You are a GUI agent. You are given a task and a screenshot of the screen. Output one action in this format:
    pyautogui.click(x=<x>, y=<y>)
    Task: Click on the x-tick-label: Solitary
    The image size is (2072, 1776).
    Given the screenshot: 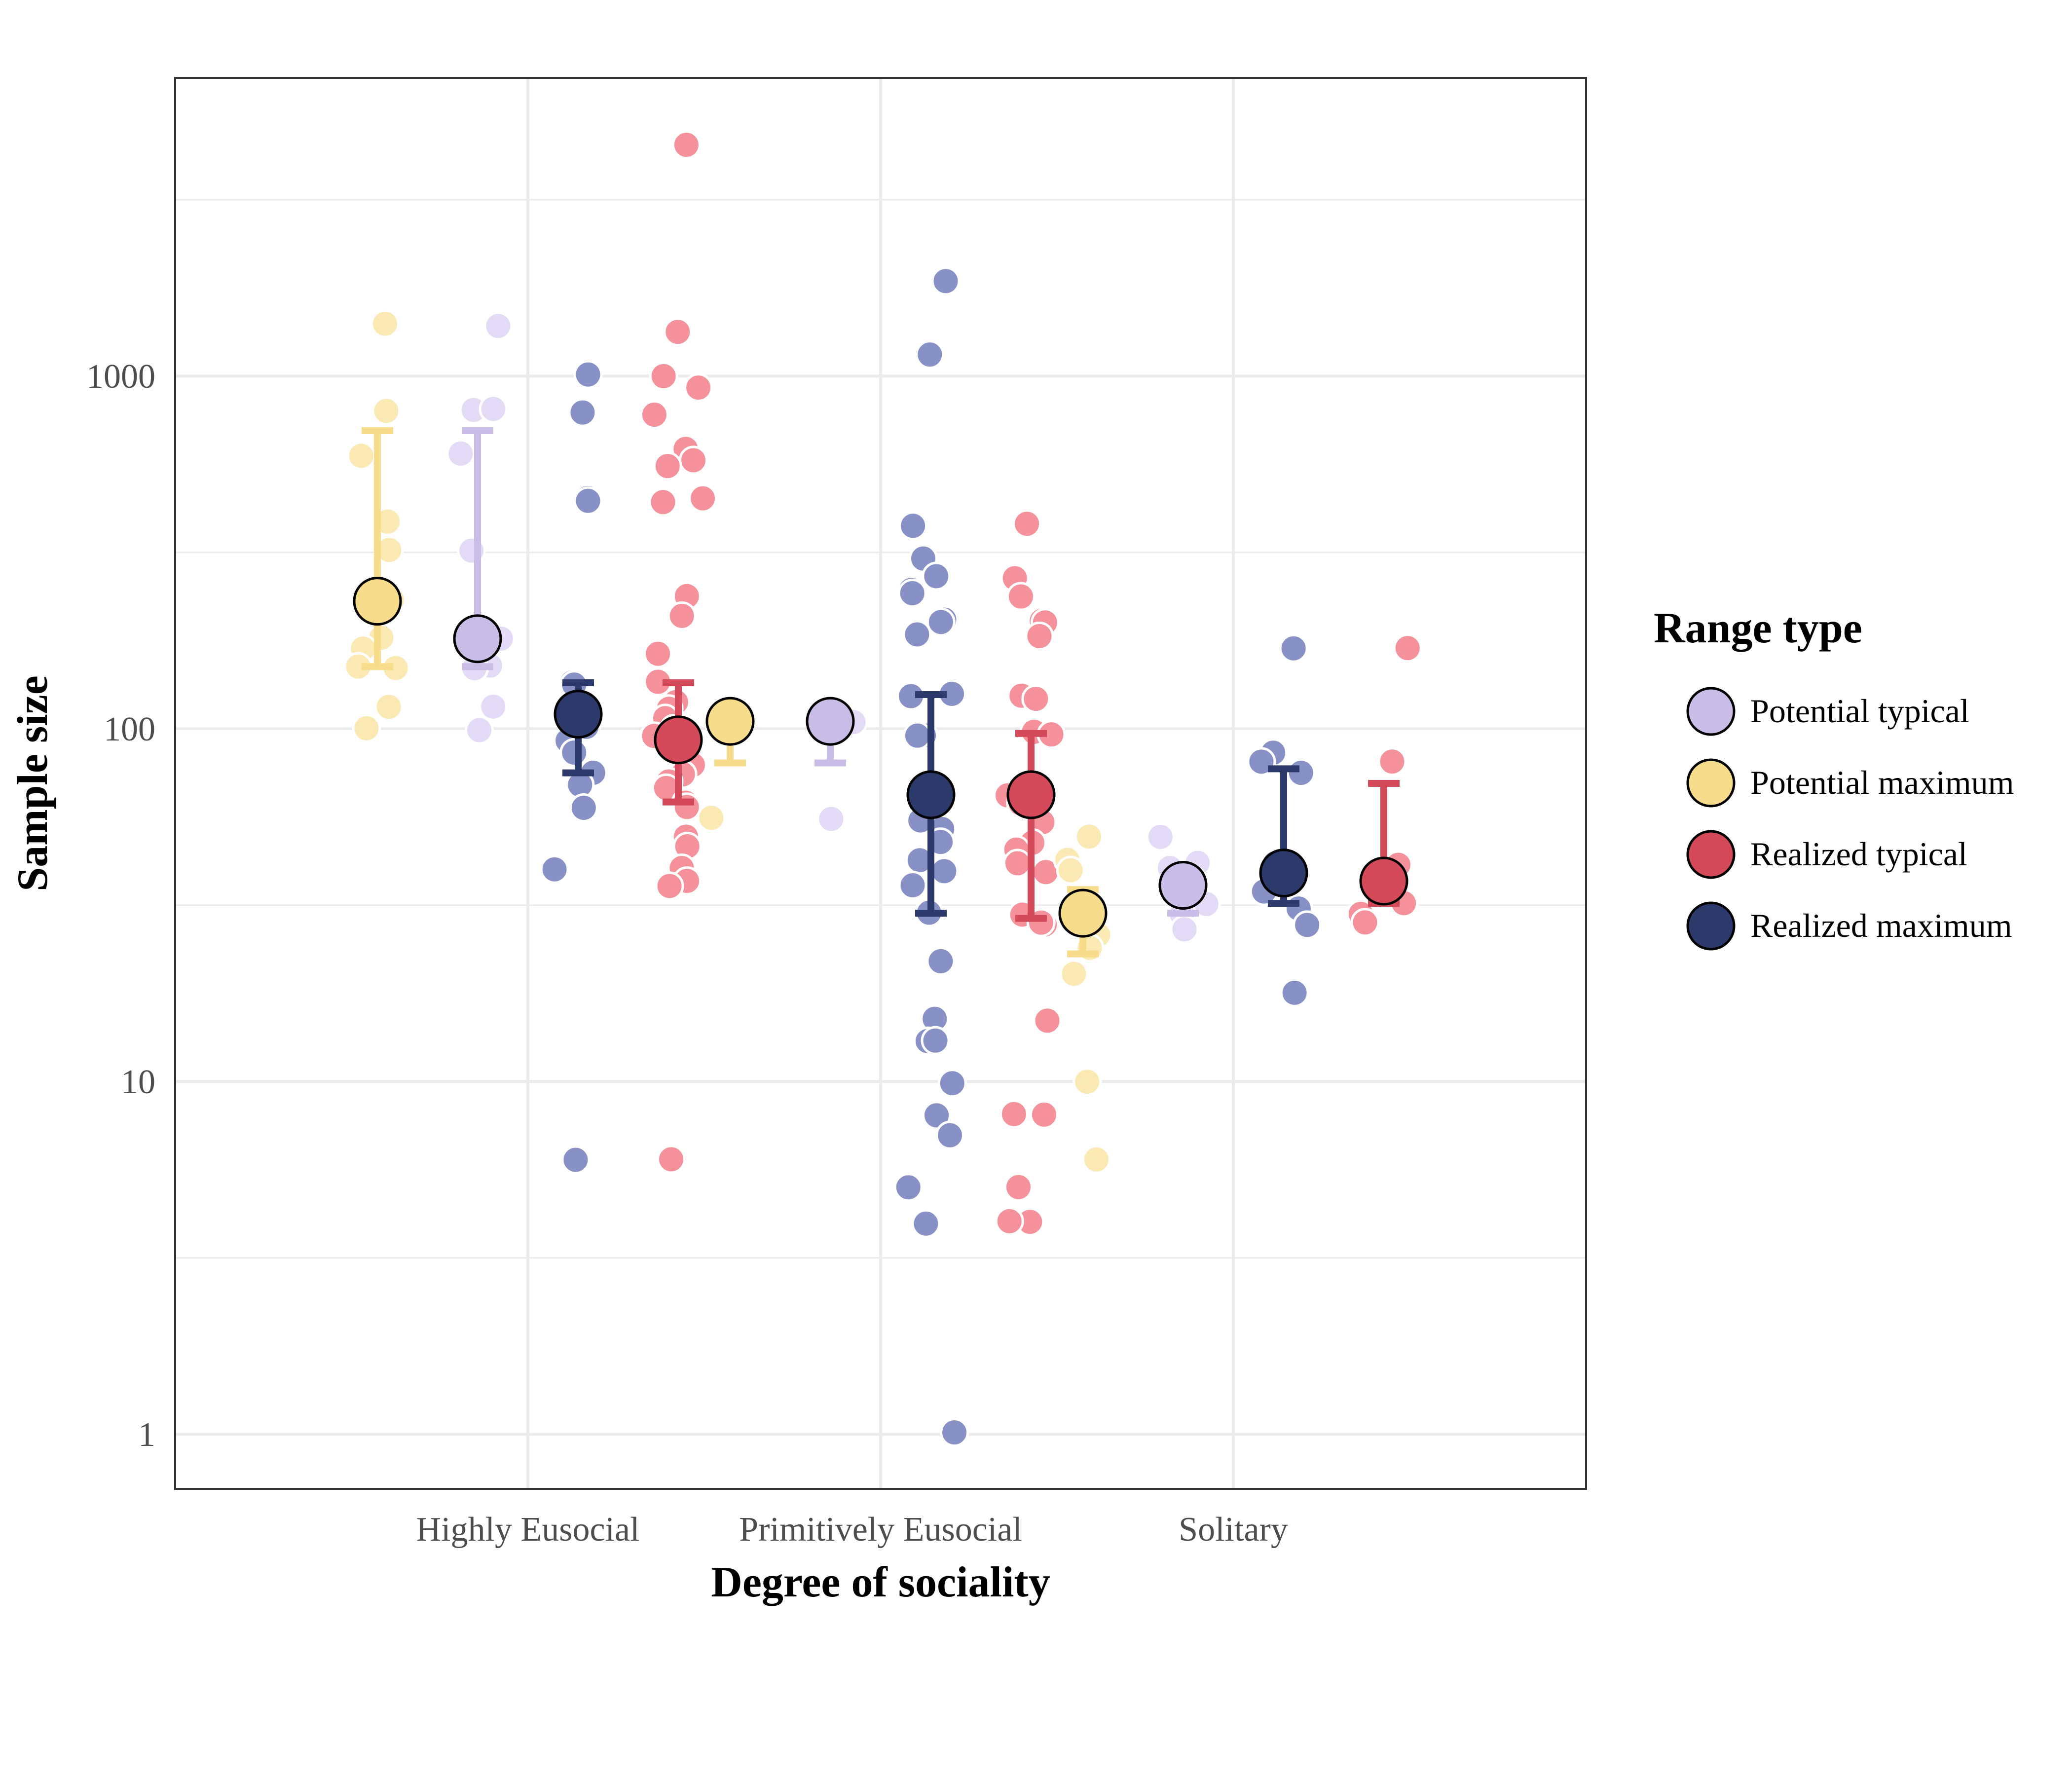 What is the action you would take?
    pyautogui.click(x=1233, y=1530)
    